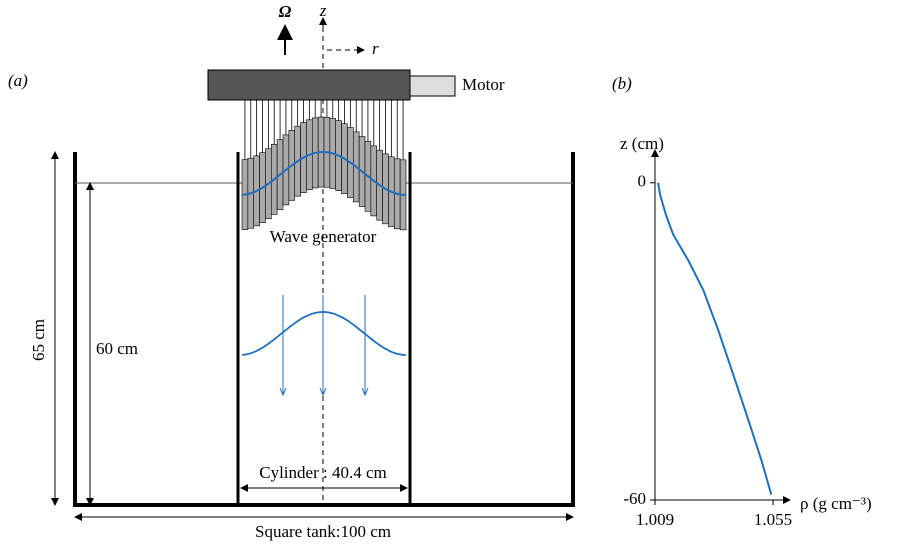  I want to click on tank-label: Square tank:100 cm, so click(323, 531).